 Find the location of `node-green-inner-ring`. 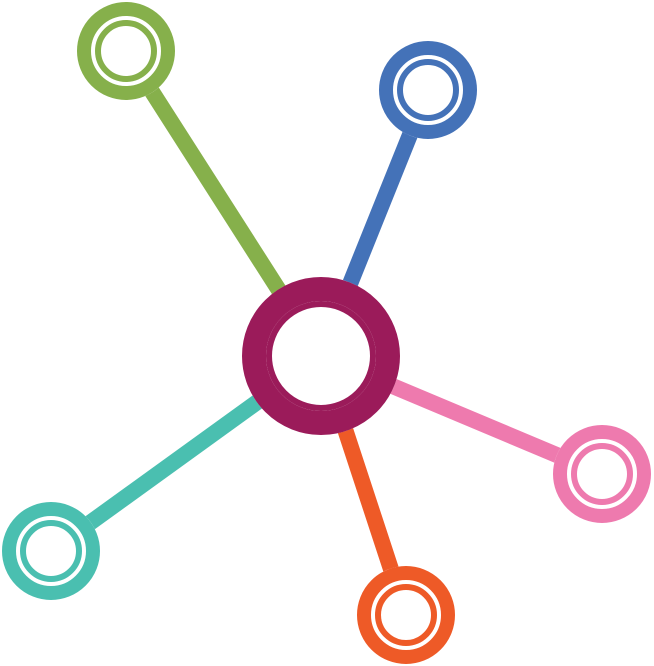

node-green-inner-ring is located at coordinates (126, 51).